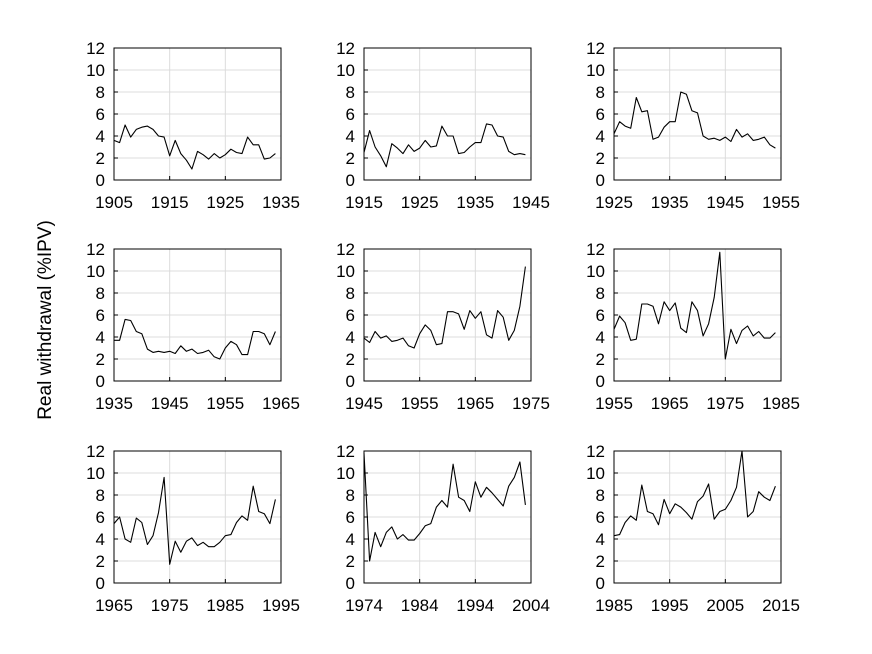 Image resolution: width=872 pixels, height=654 pixels. I want to click on subplot-1: 0 2 4 6 8 10 12 1905 1915 1925 1935, so click(193, 125).